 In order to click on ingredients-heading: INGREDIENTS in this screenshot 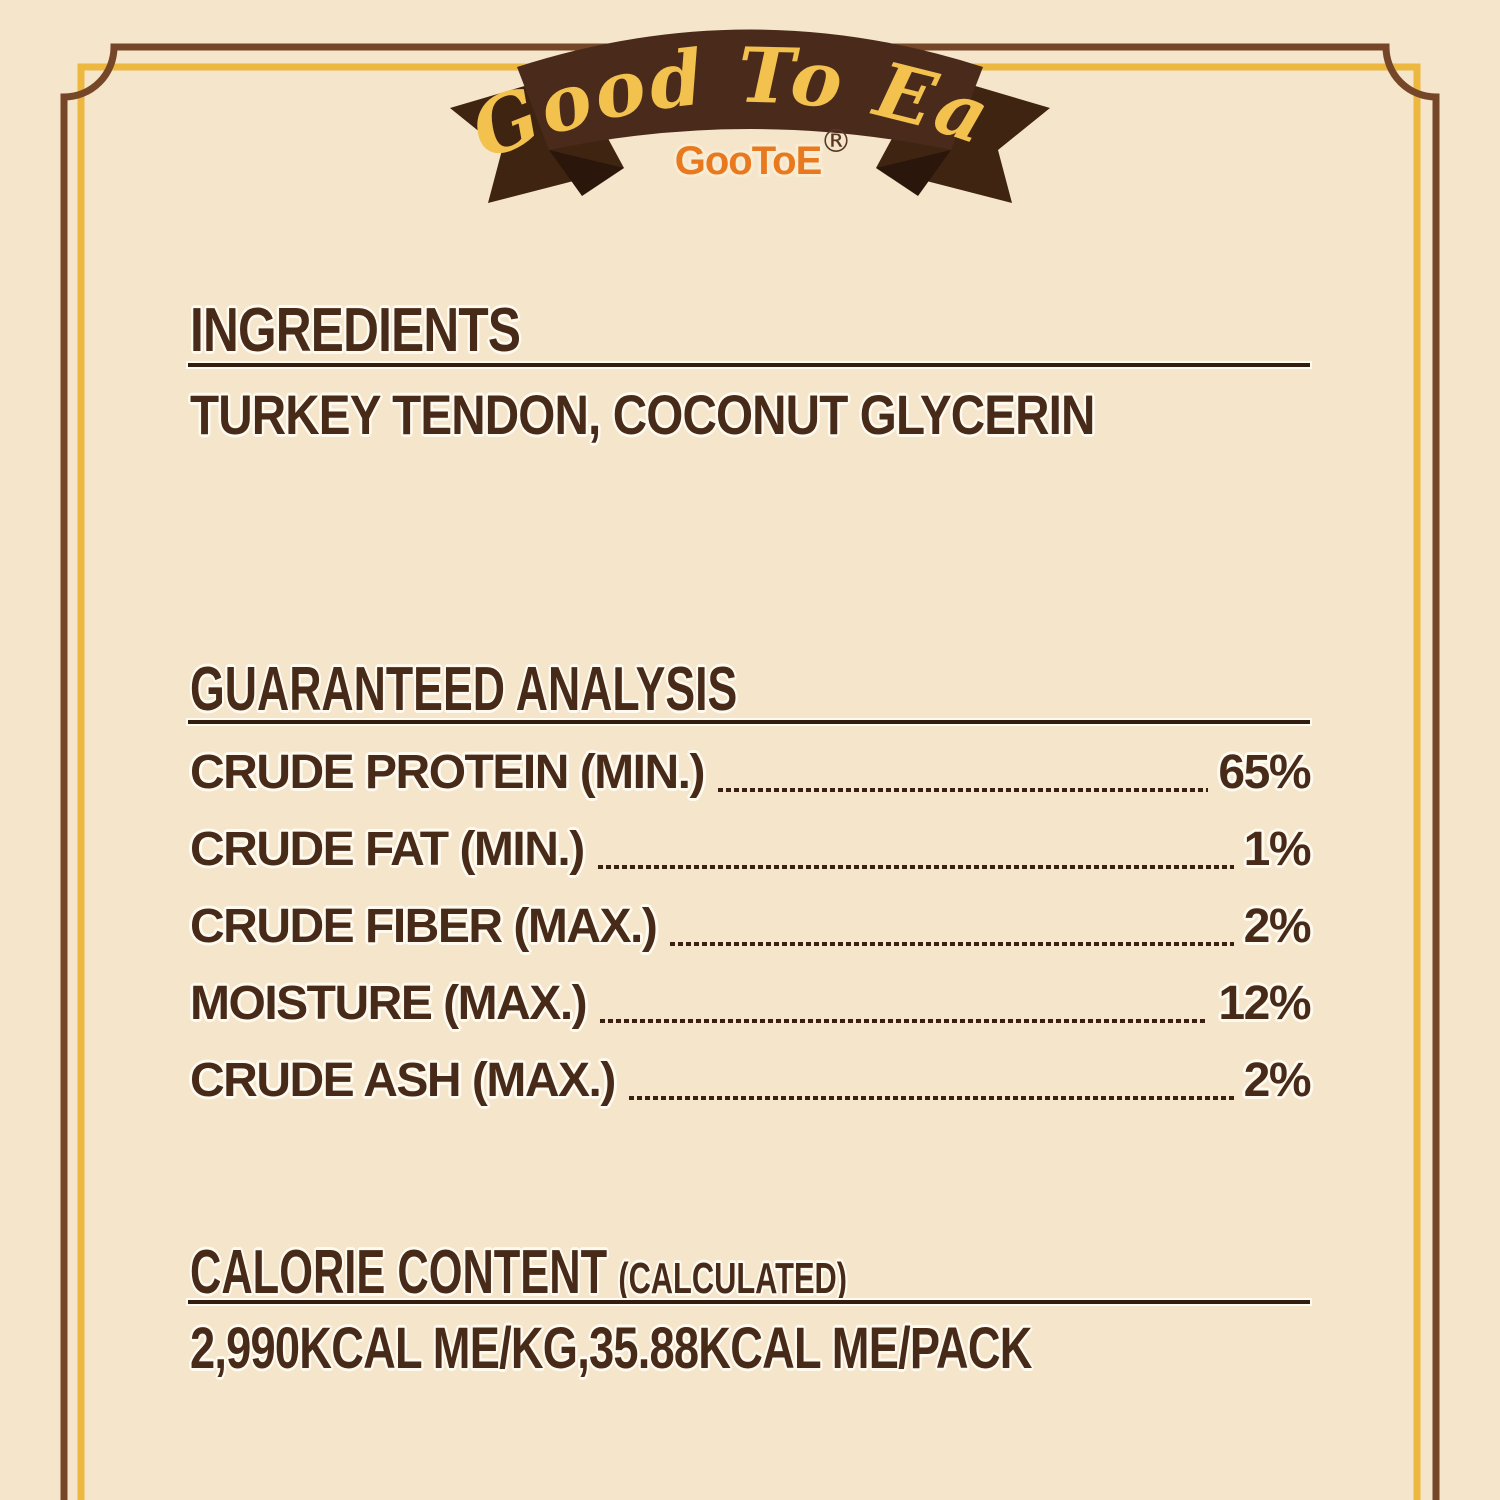, I will do `click(355, 330)`.